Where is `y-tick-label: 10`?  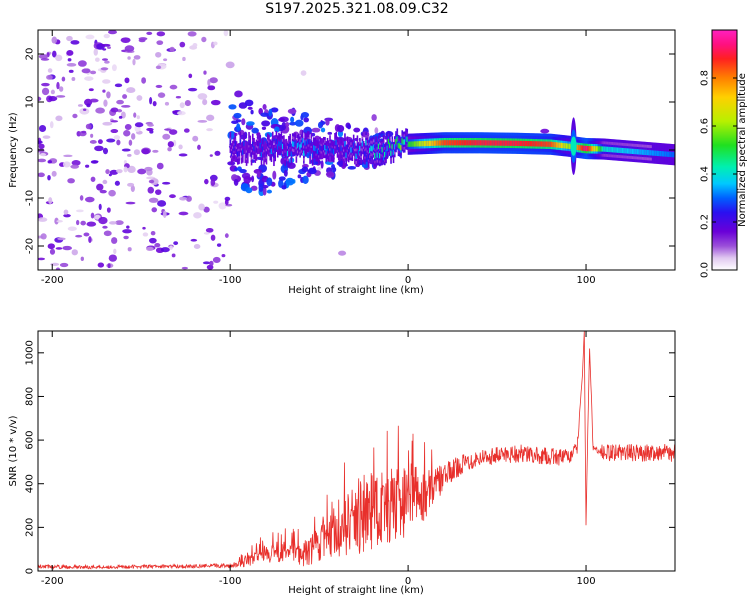
y-tick-label: 10 is located at coordinates (30, 102).